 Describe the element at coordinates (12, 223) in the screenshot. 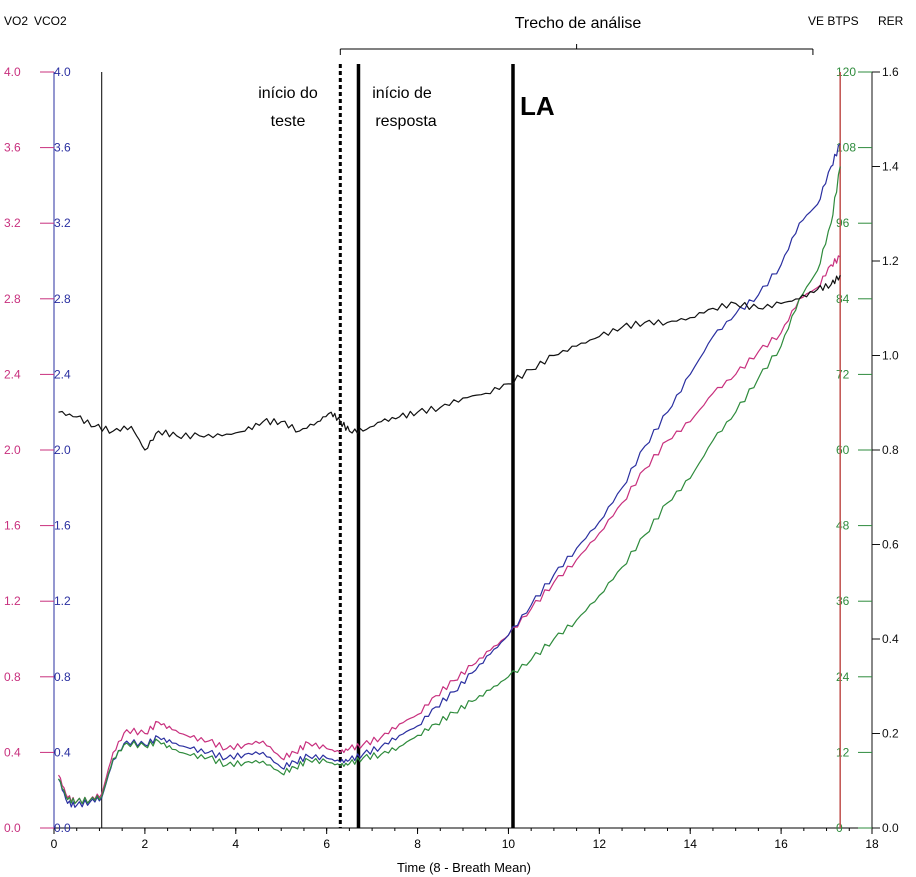

I see `left-tick-label-vo2: 3.2` at that location.